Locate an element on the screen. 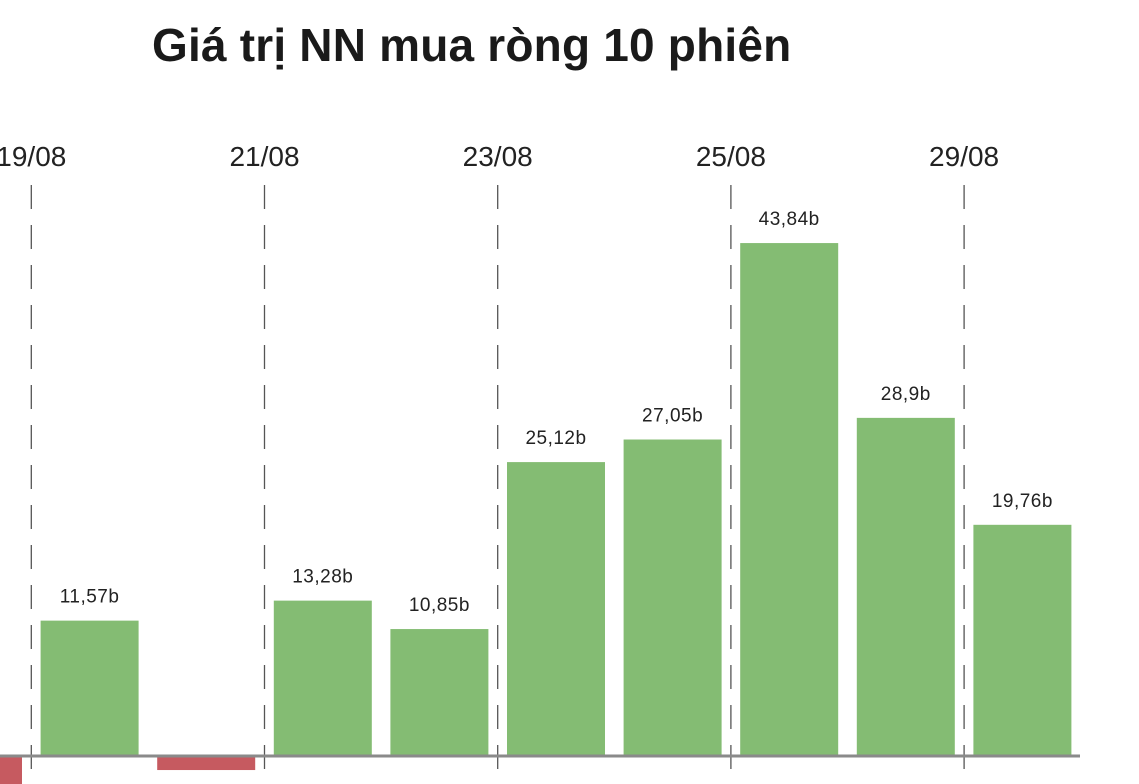 The image size is (1139, 784). bar-30/08 is located at coordinates (1022, 640).